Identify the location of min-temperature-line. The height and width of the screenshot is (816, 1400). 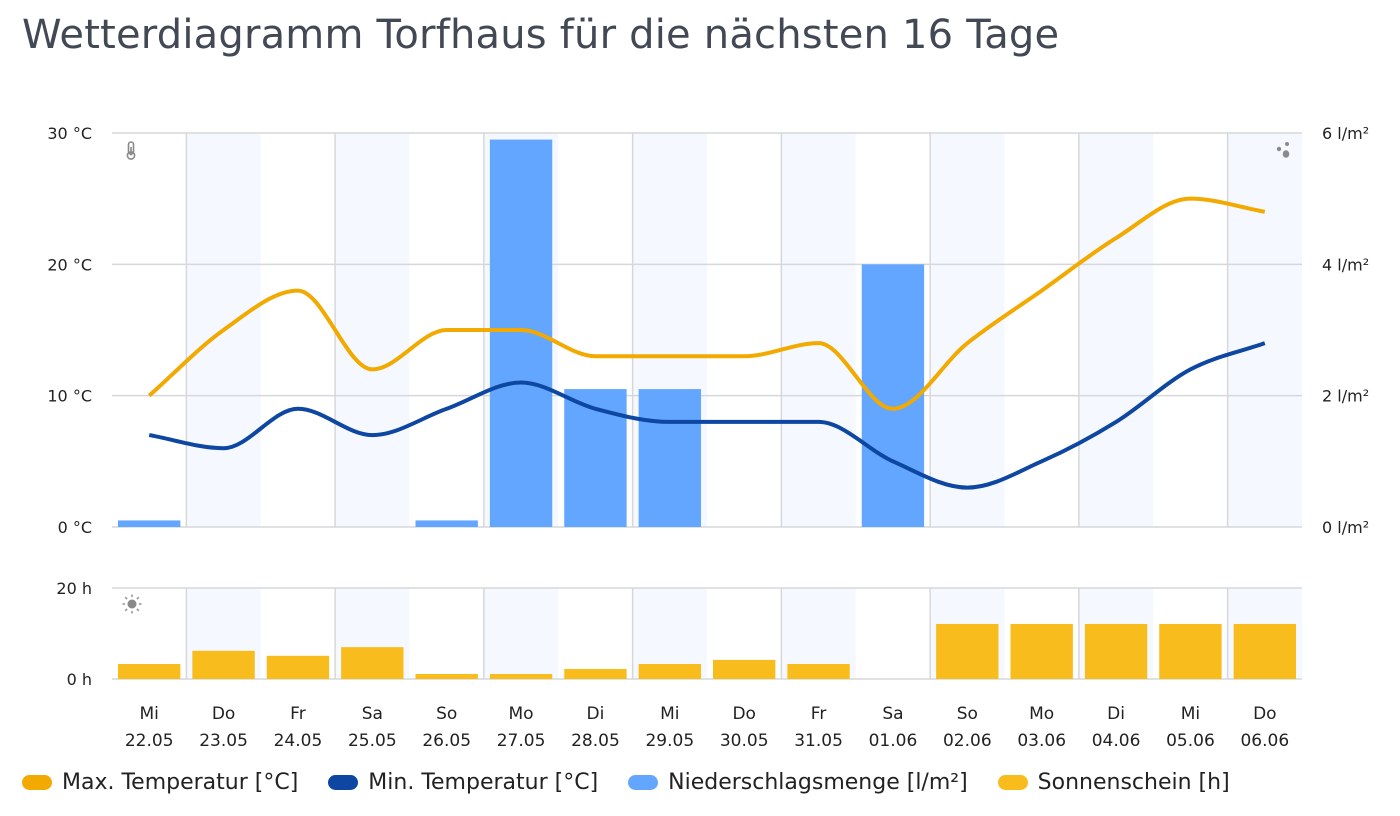
(707, 415).